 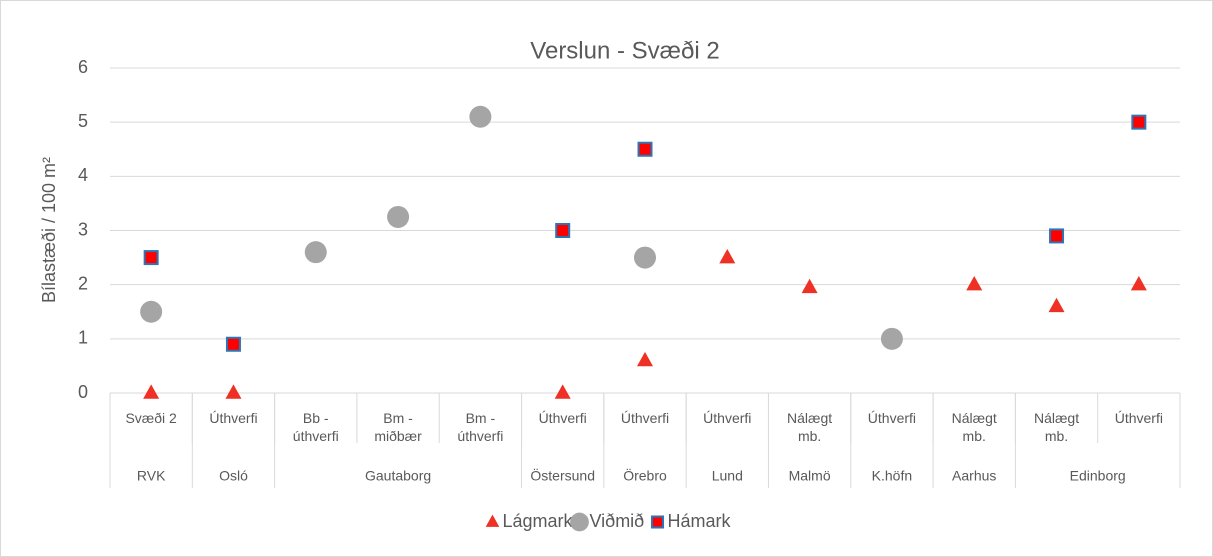 I want to click on x-tick-label: Bm - úthverfi, so click(x=480, y=427).